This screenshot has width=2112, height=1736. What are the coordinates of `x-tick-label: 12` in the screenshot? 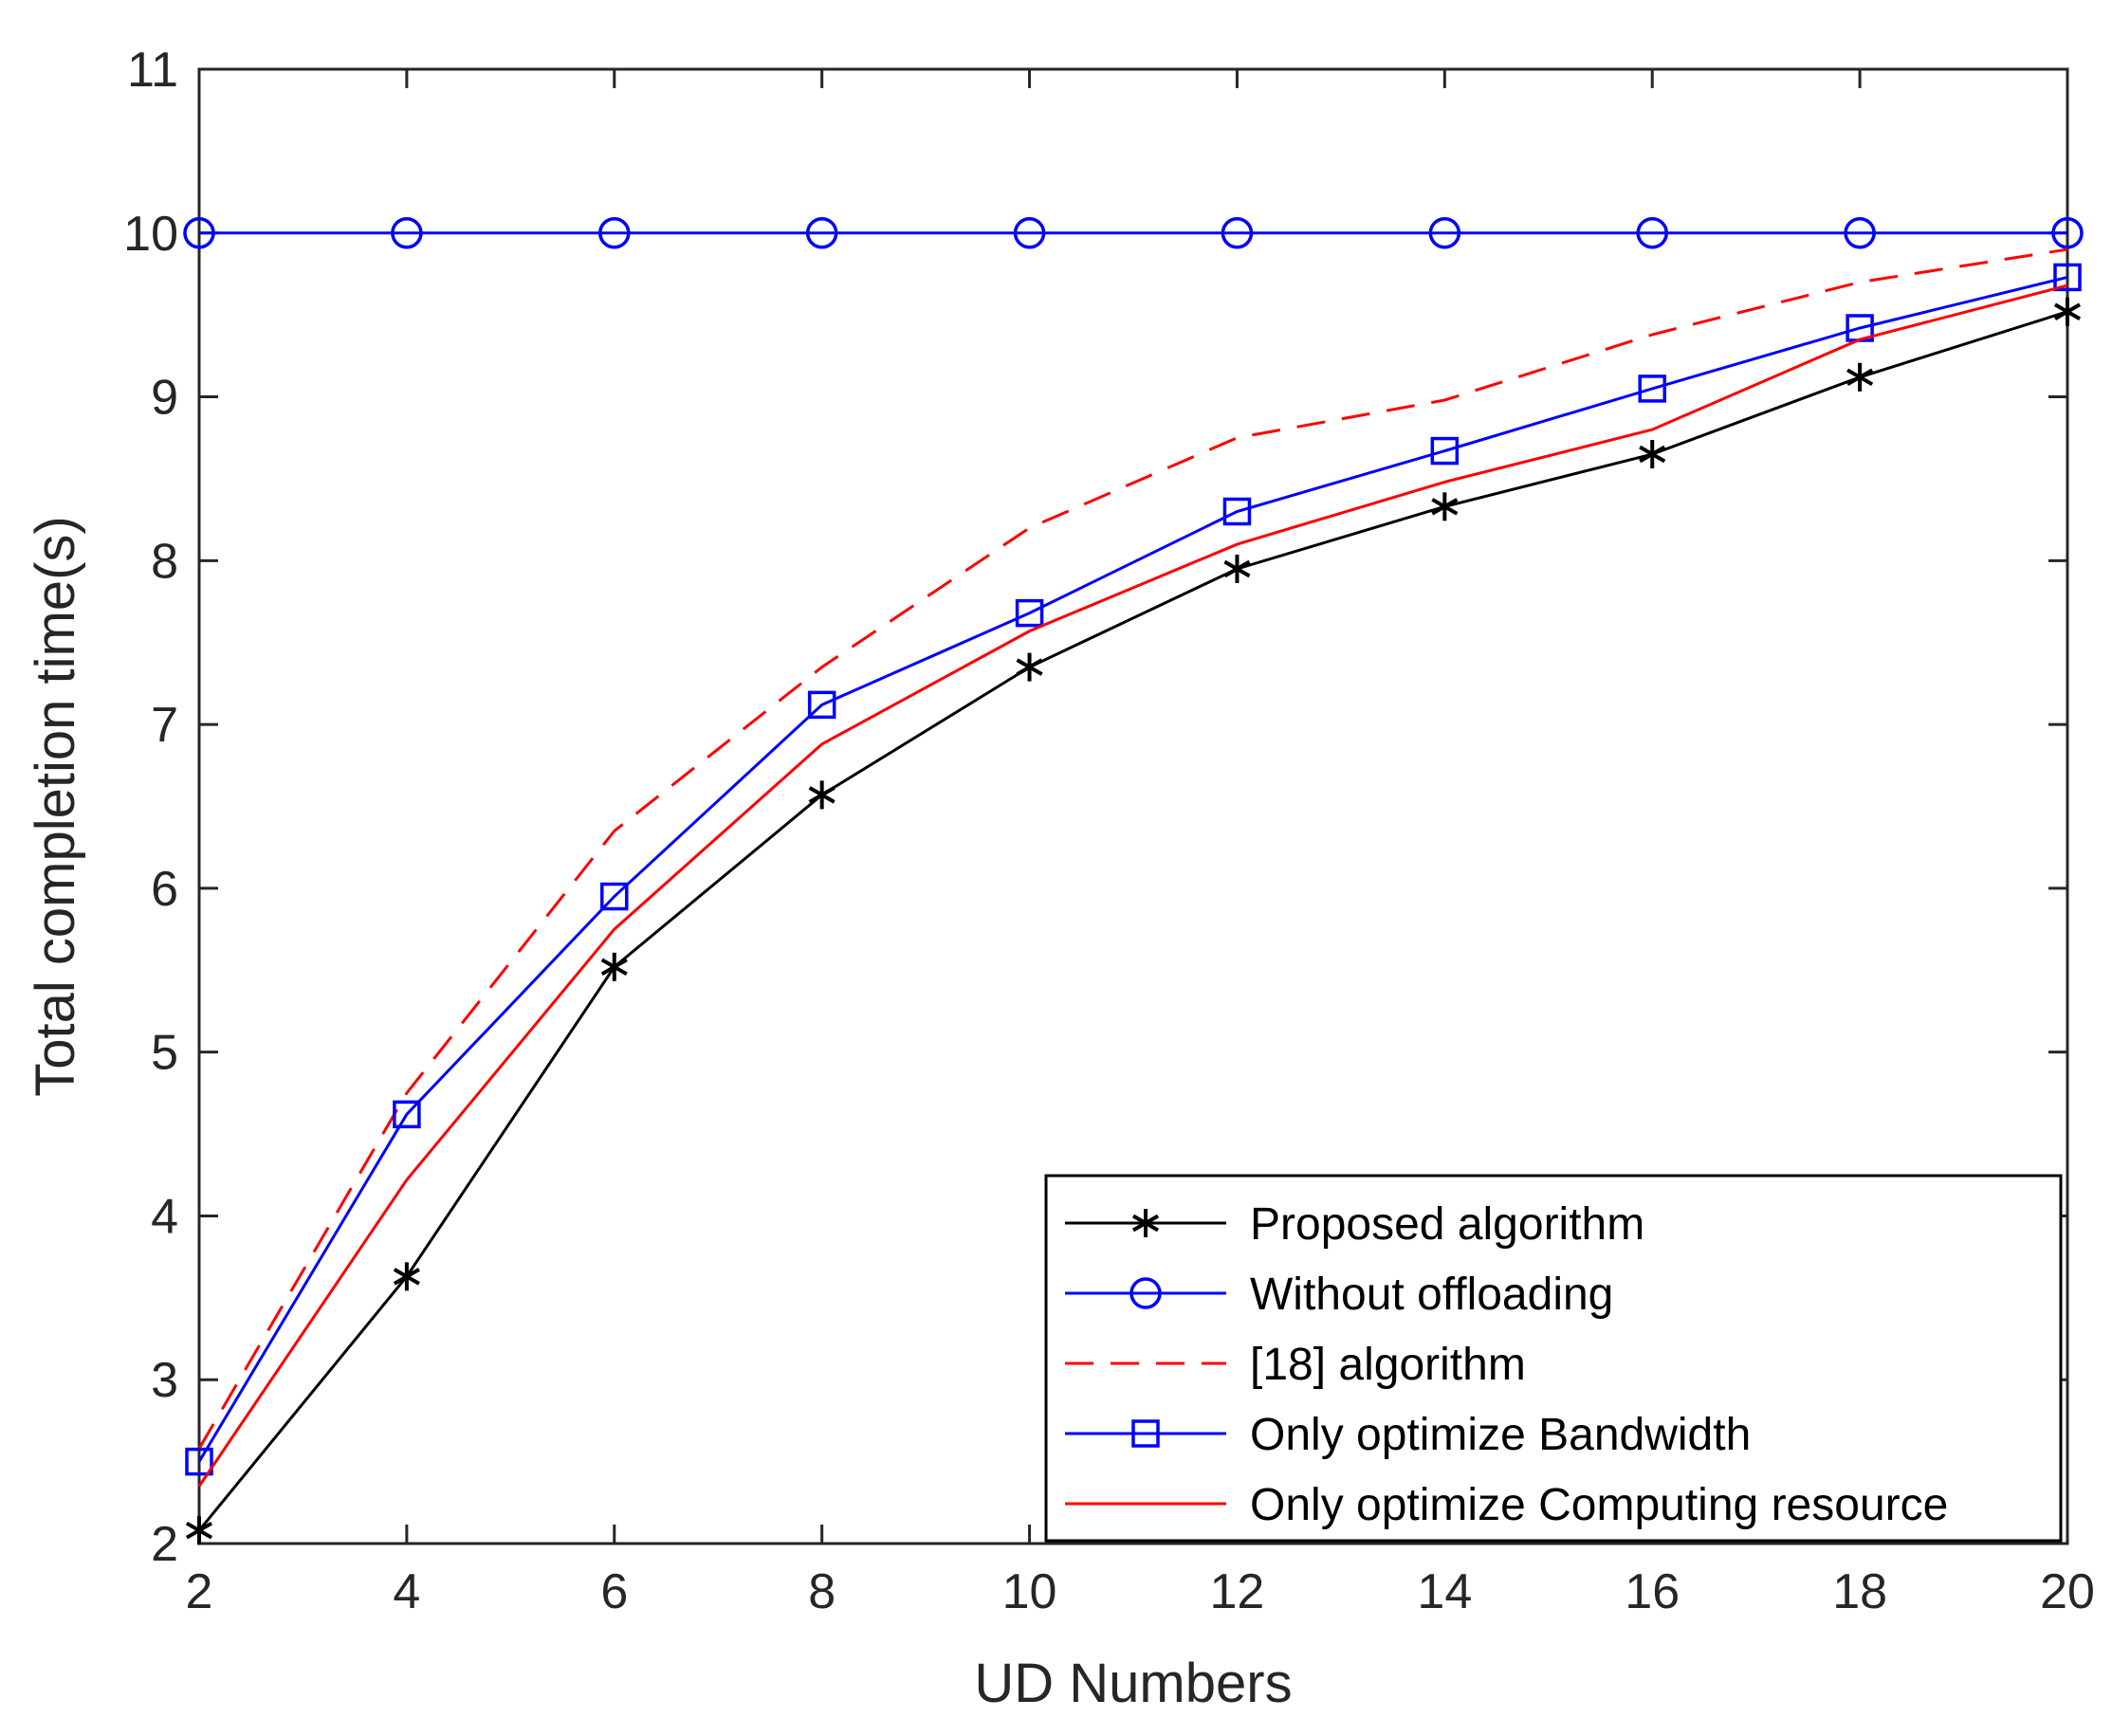 It's located at (1237, 1591).